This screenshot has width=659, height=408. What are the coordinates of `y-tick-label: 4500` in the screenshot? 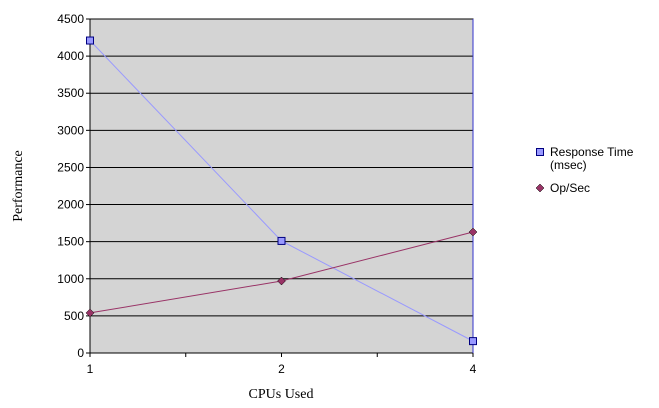 It's located at (70, 19).